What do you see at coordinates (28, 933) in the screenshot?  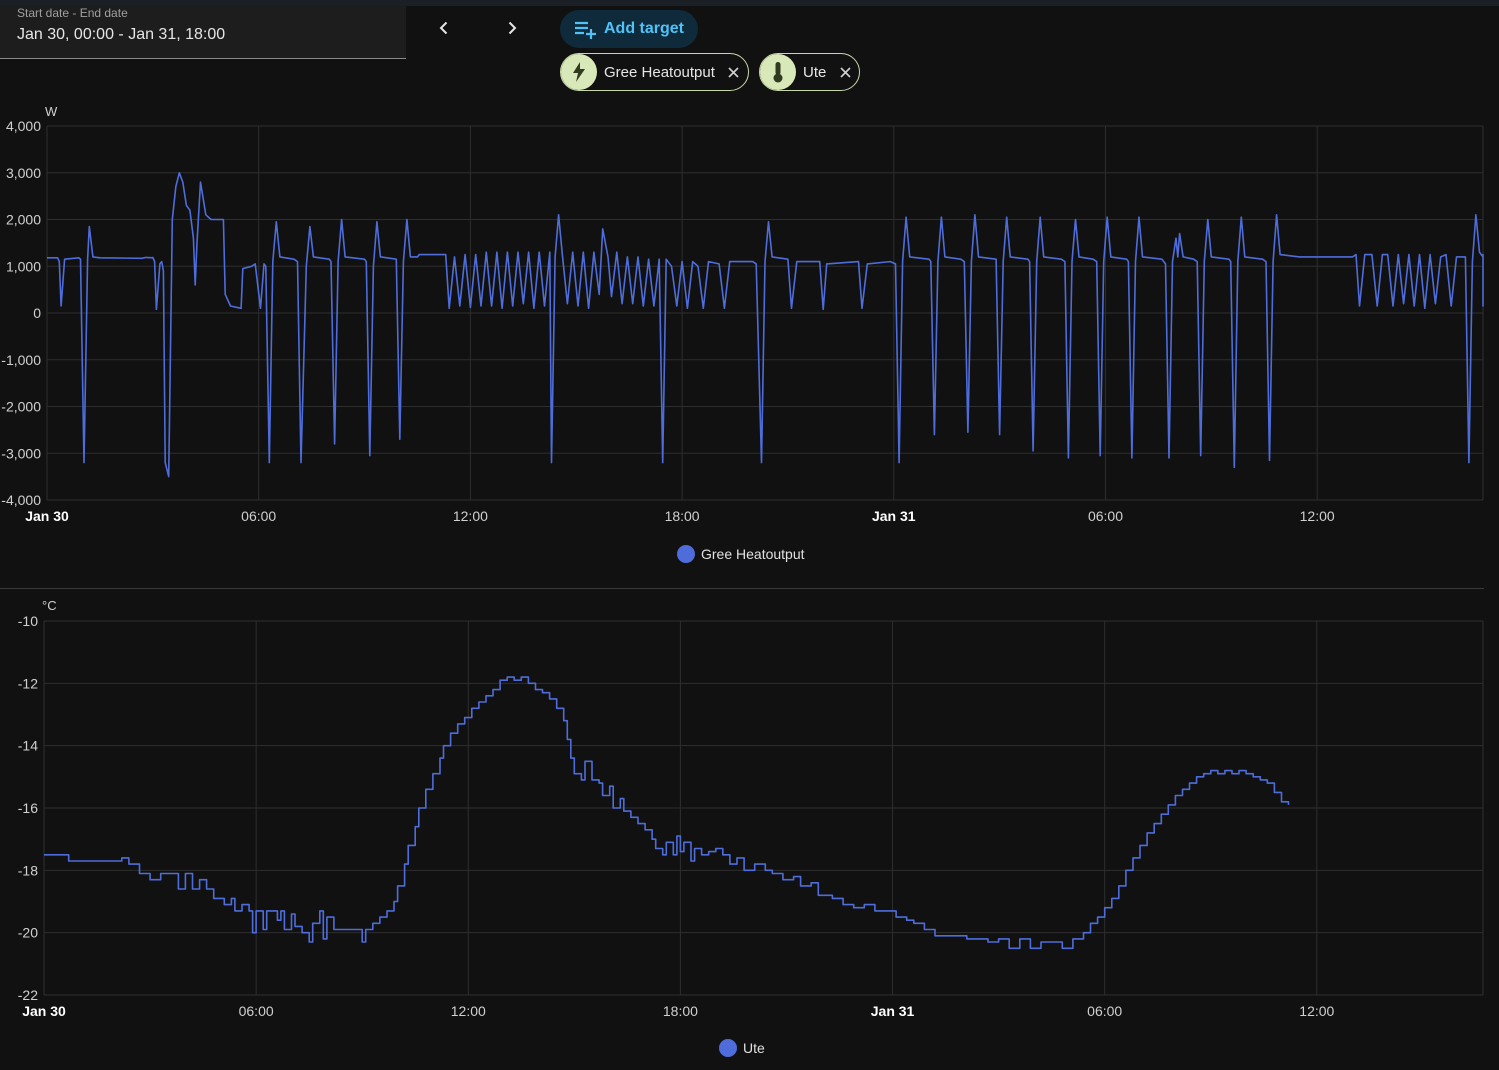 I see `y-tick-label: -20` at bounding box center [28, 933].